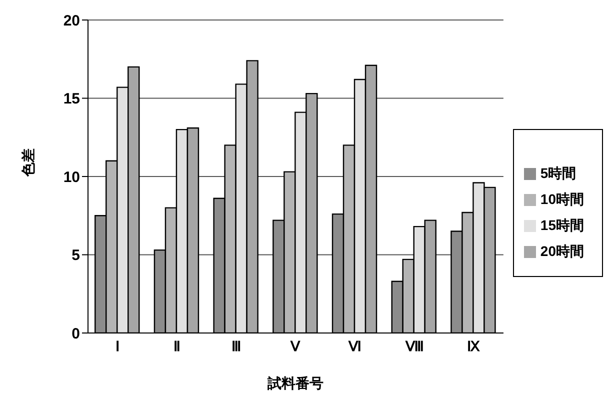 The height and width of the screenshot is (407, 611). Describe the element at coordinates (473, 347) in the screenshot. I see `x-tick-label: Ⅸ` at that location.